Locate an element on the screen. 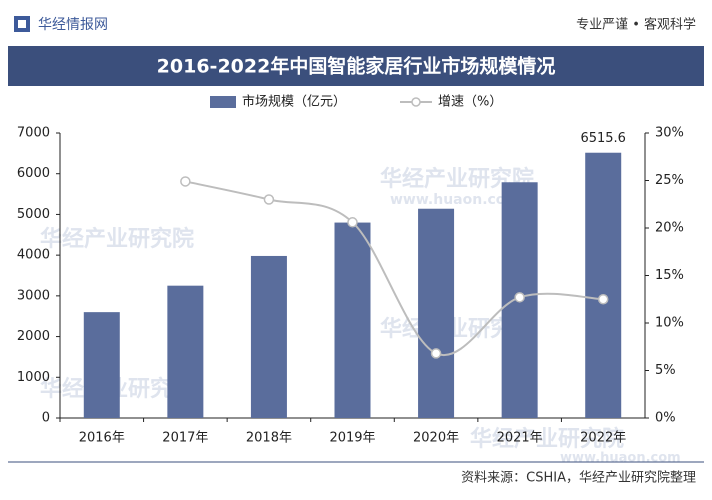  y2-tick-label: 25% is located at coordinates (669, 180).